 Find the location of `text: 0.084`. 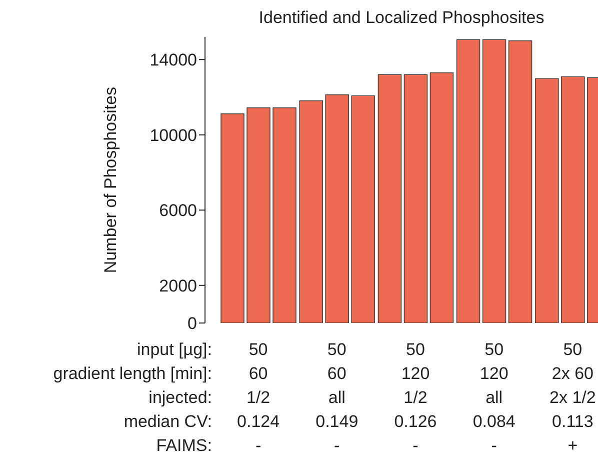

text: 0.084 is located at coordinates (494, 422).